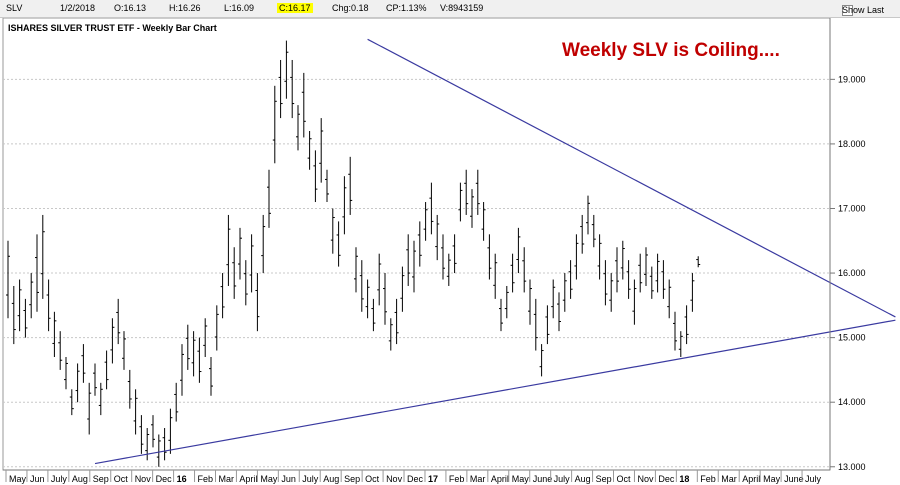  I want to click on x-tick-label: Dec, so click(415, 479).